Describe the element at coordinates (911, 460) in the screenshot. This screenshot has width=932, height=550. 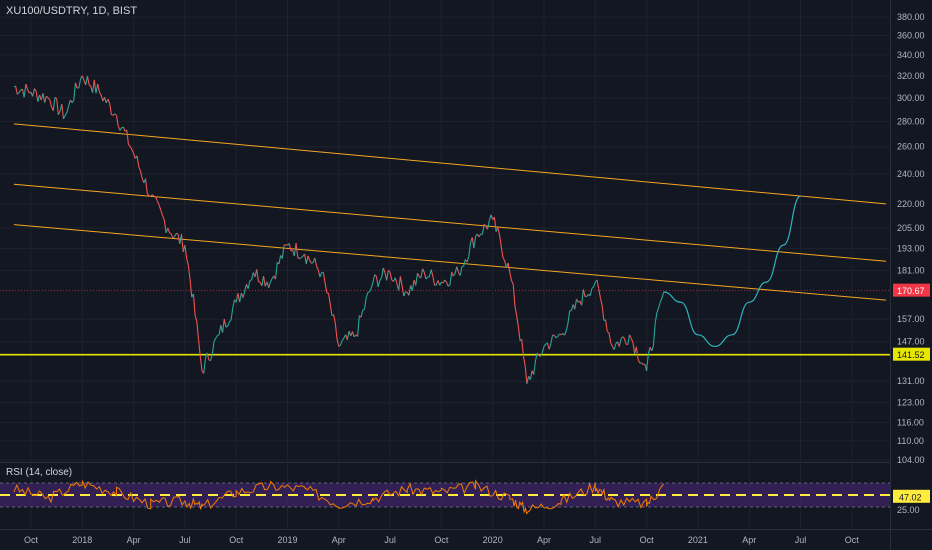
I see `price-tick-label: 104.00` at that location.